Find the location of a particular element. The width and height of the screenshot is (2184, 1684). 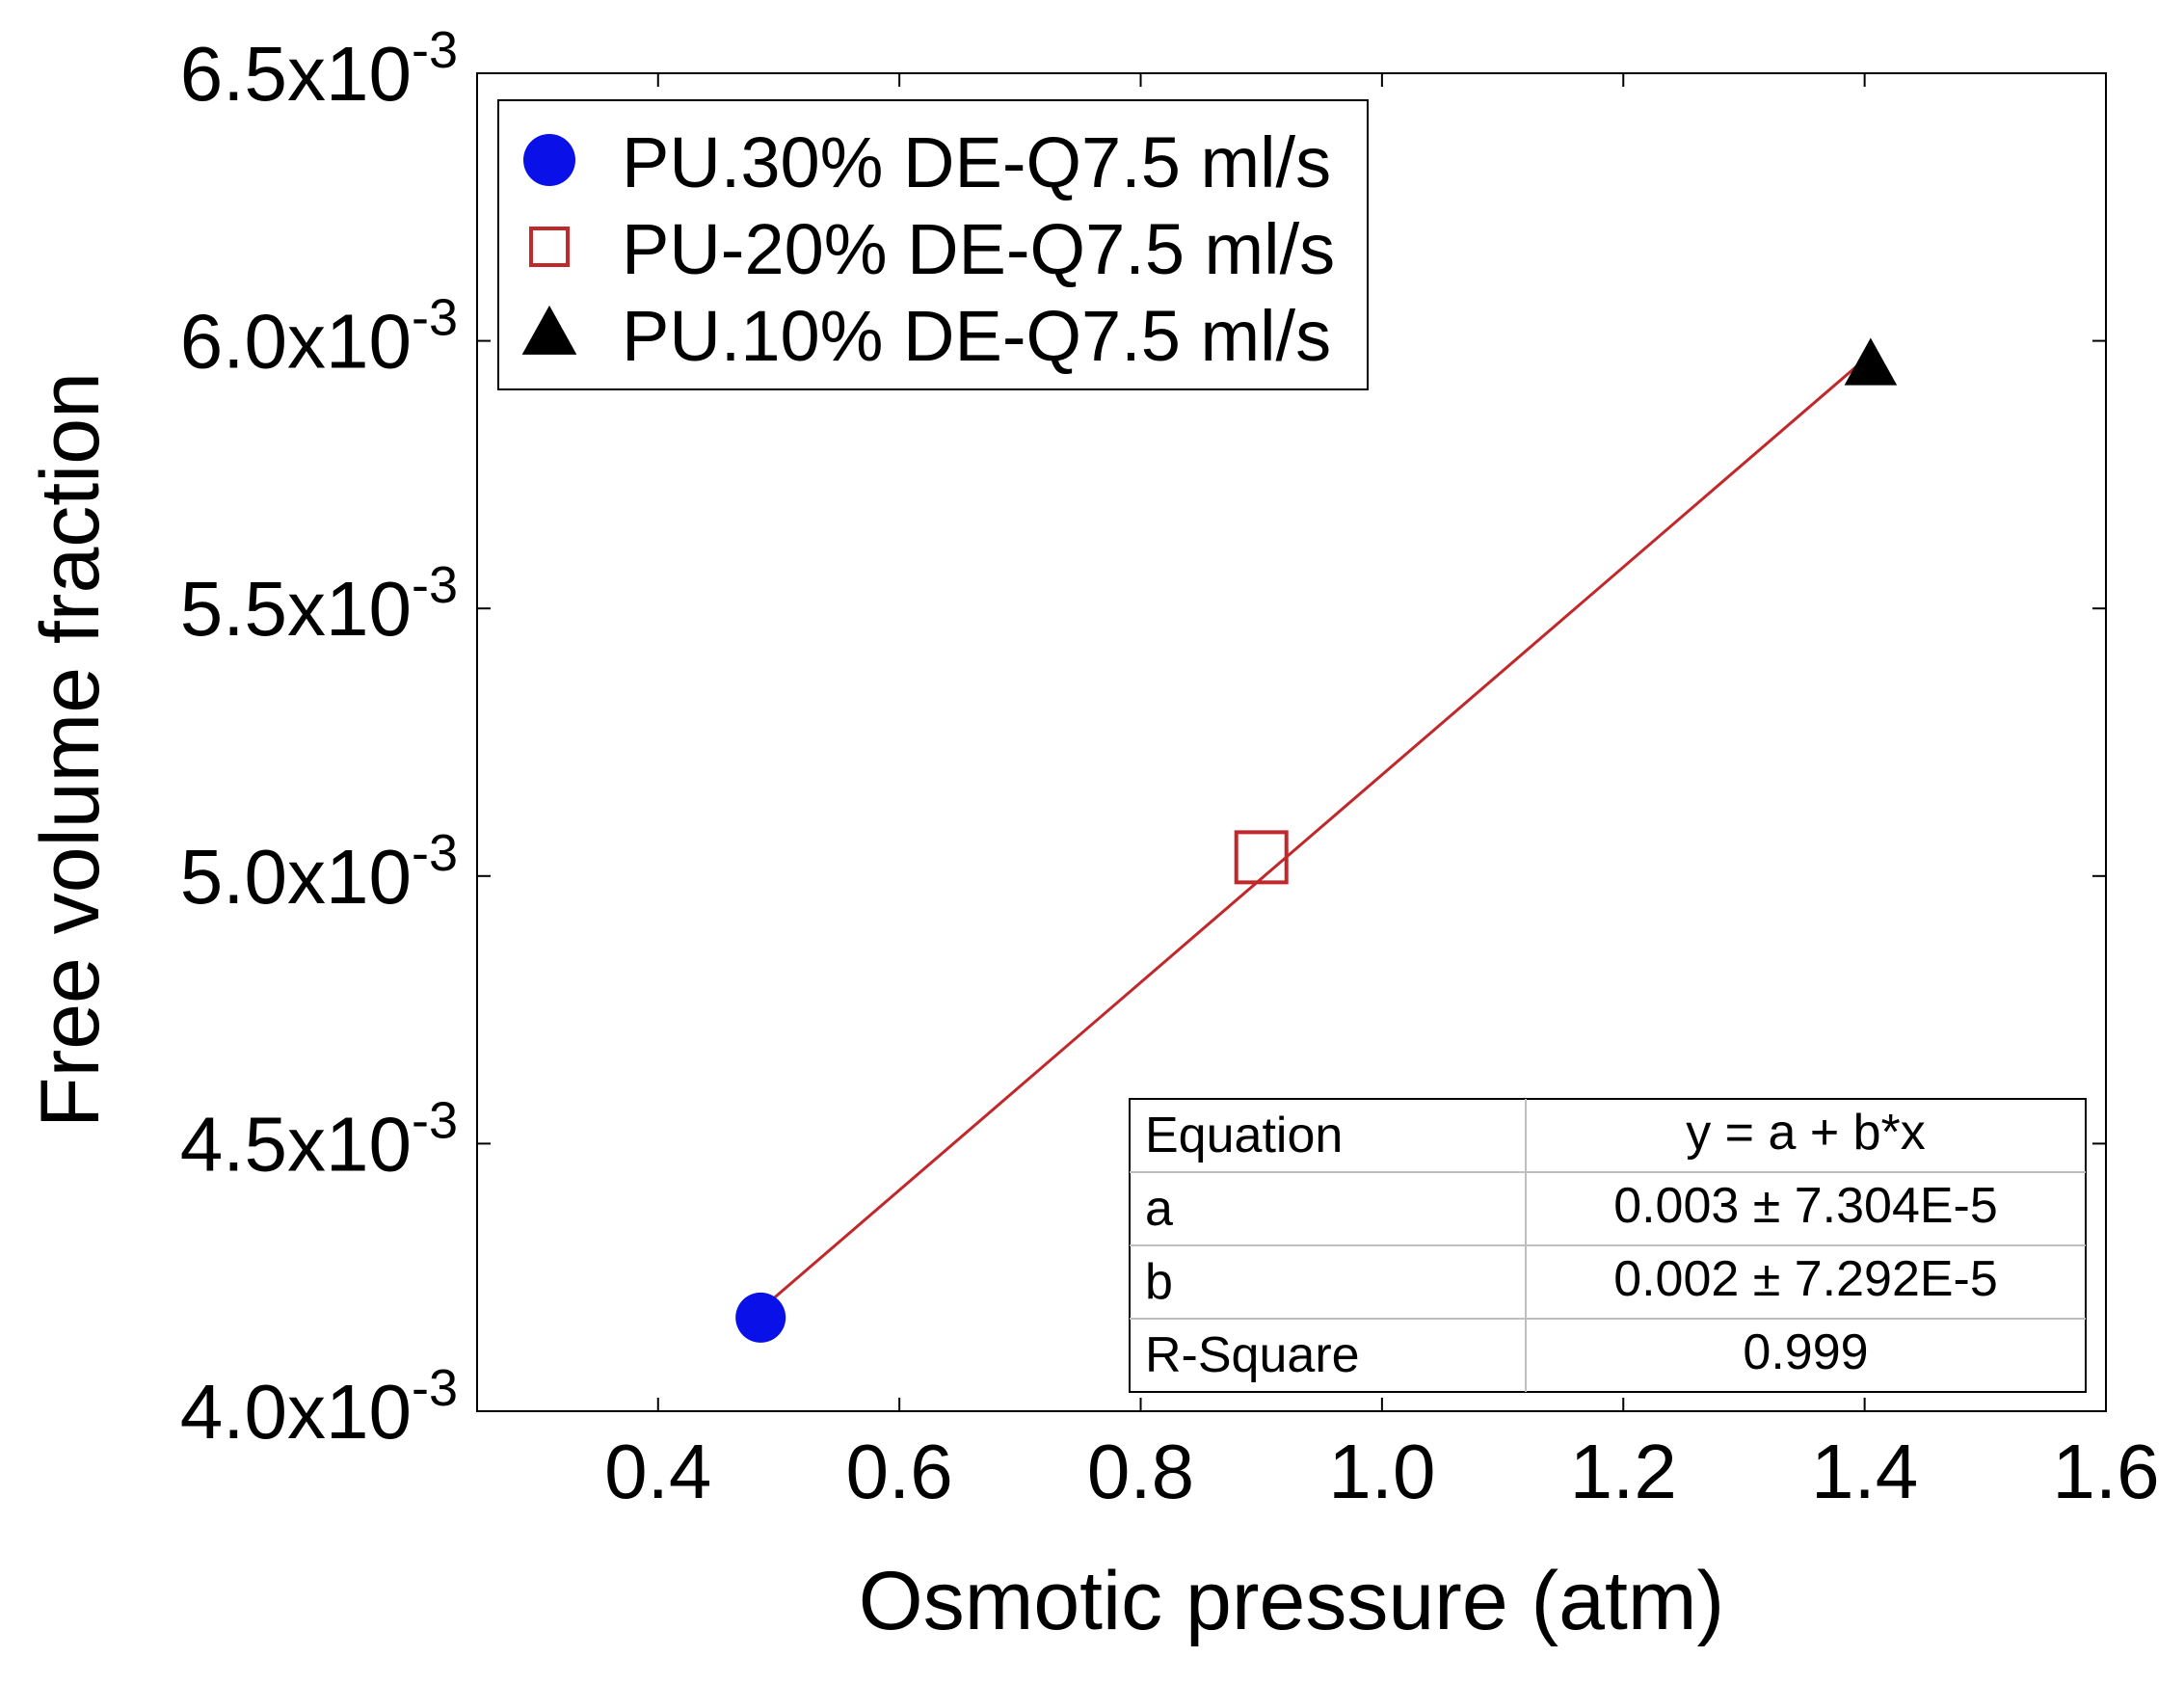

y-tick-label: 5.5x10⁻³ is located at coordinates (319, 604).